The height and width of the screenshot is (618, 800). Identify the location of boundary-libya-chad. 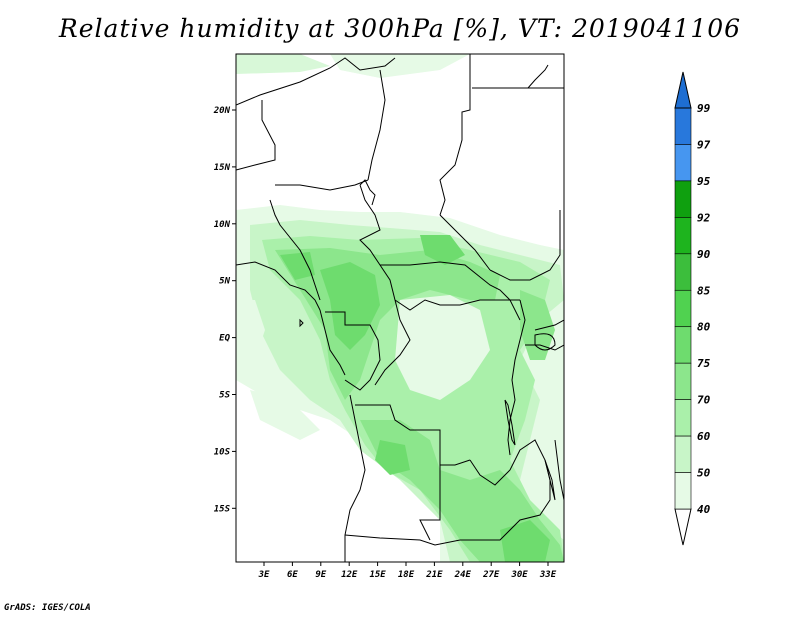
(376, 125).